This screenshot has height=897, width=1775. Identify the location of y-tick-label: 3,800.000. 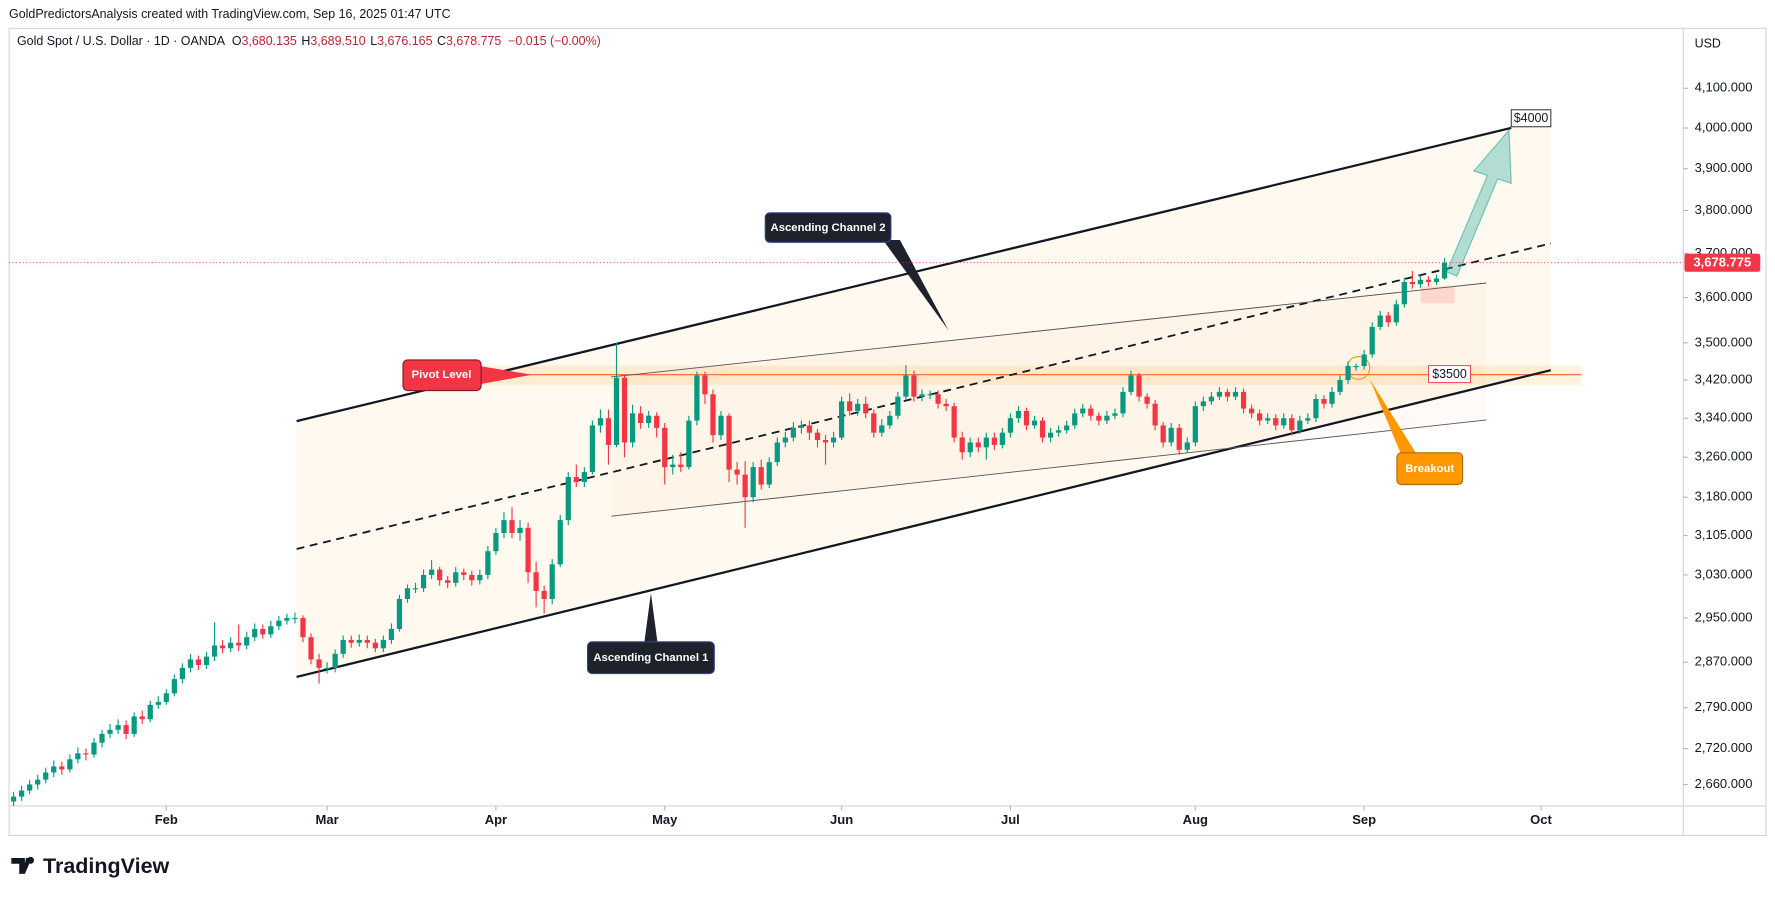
(1724, 209).